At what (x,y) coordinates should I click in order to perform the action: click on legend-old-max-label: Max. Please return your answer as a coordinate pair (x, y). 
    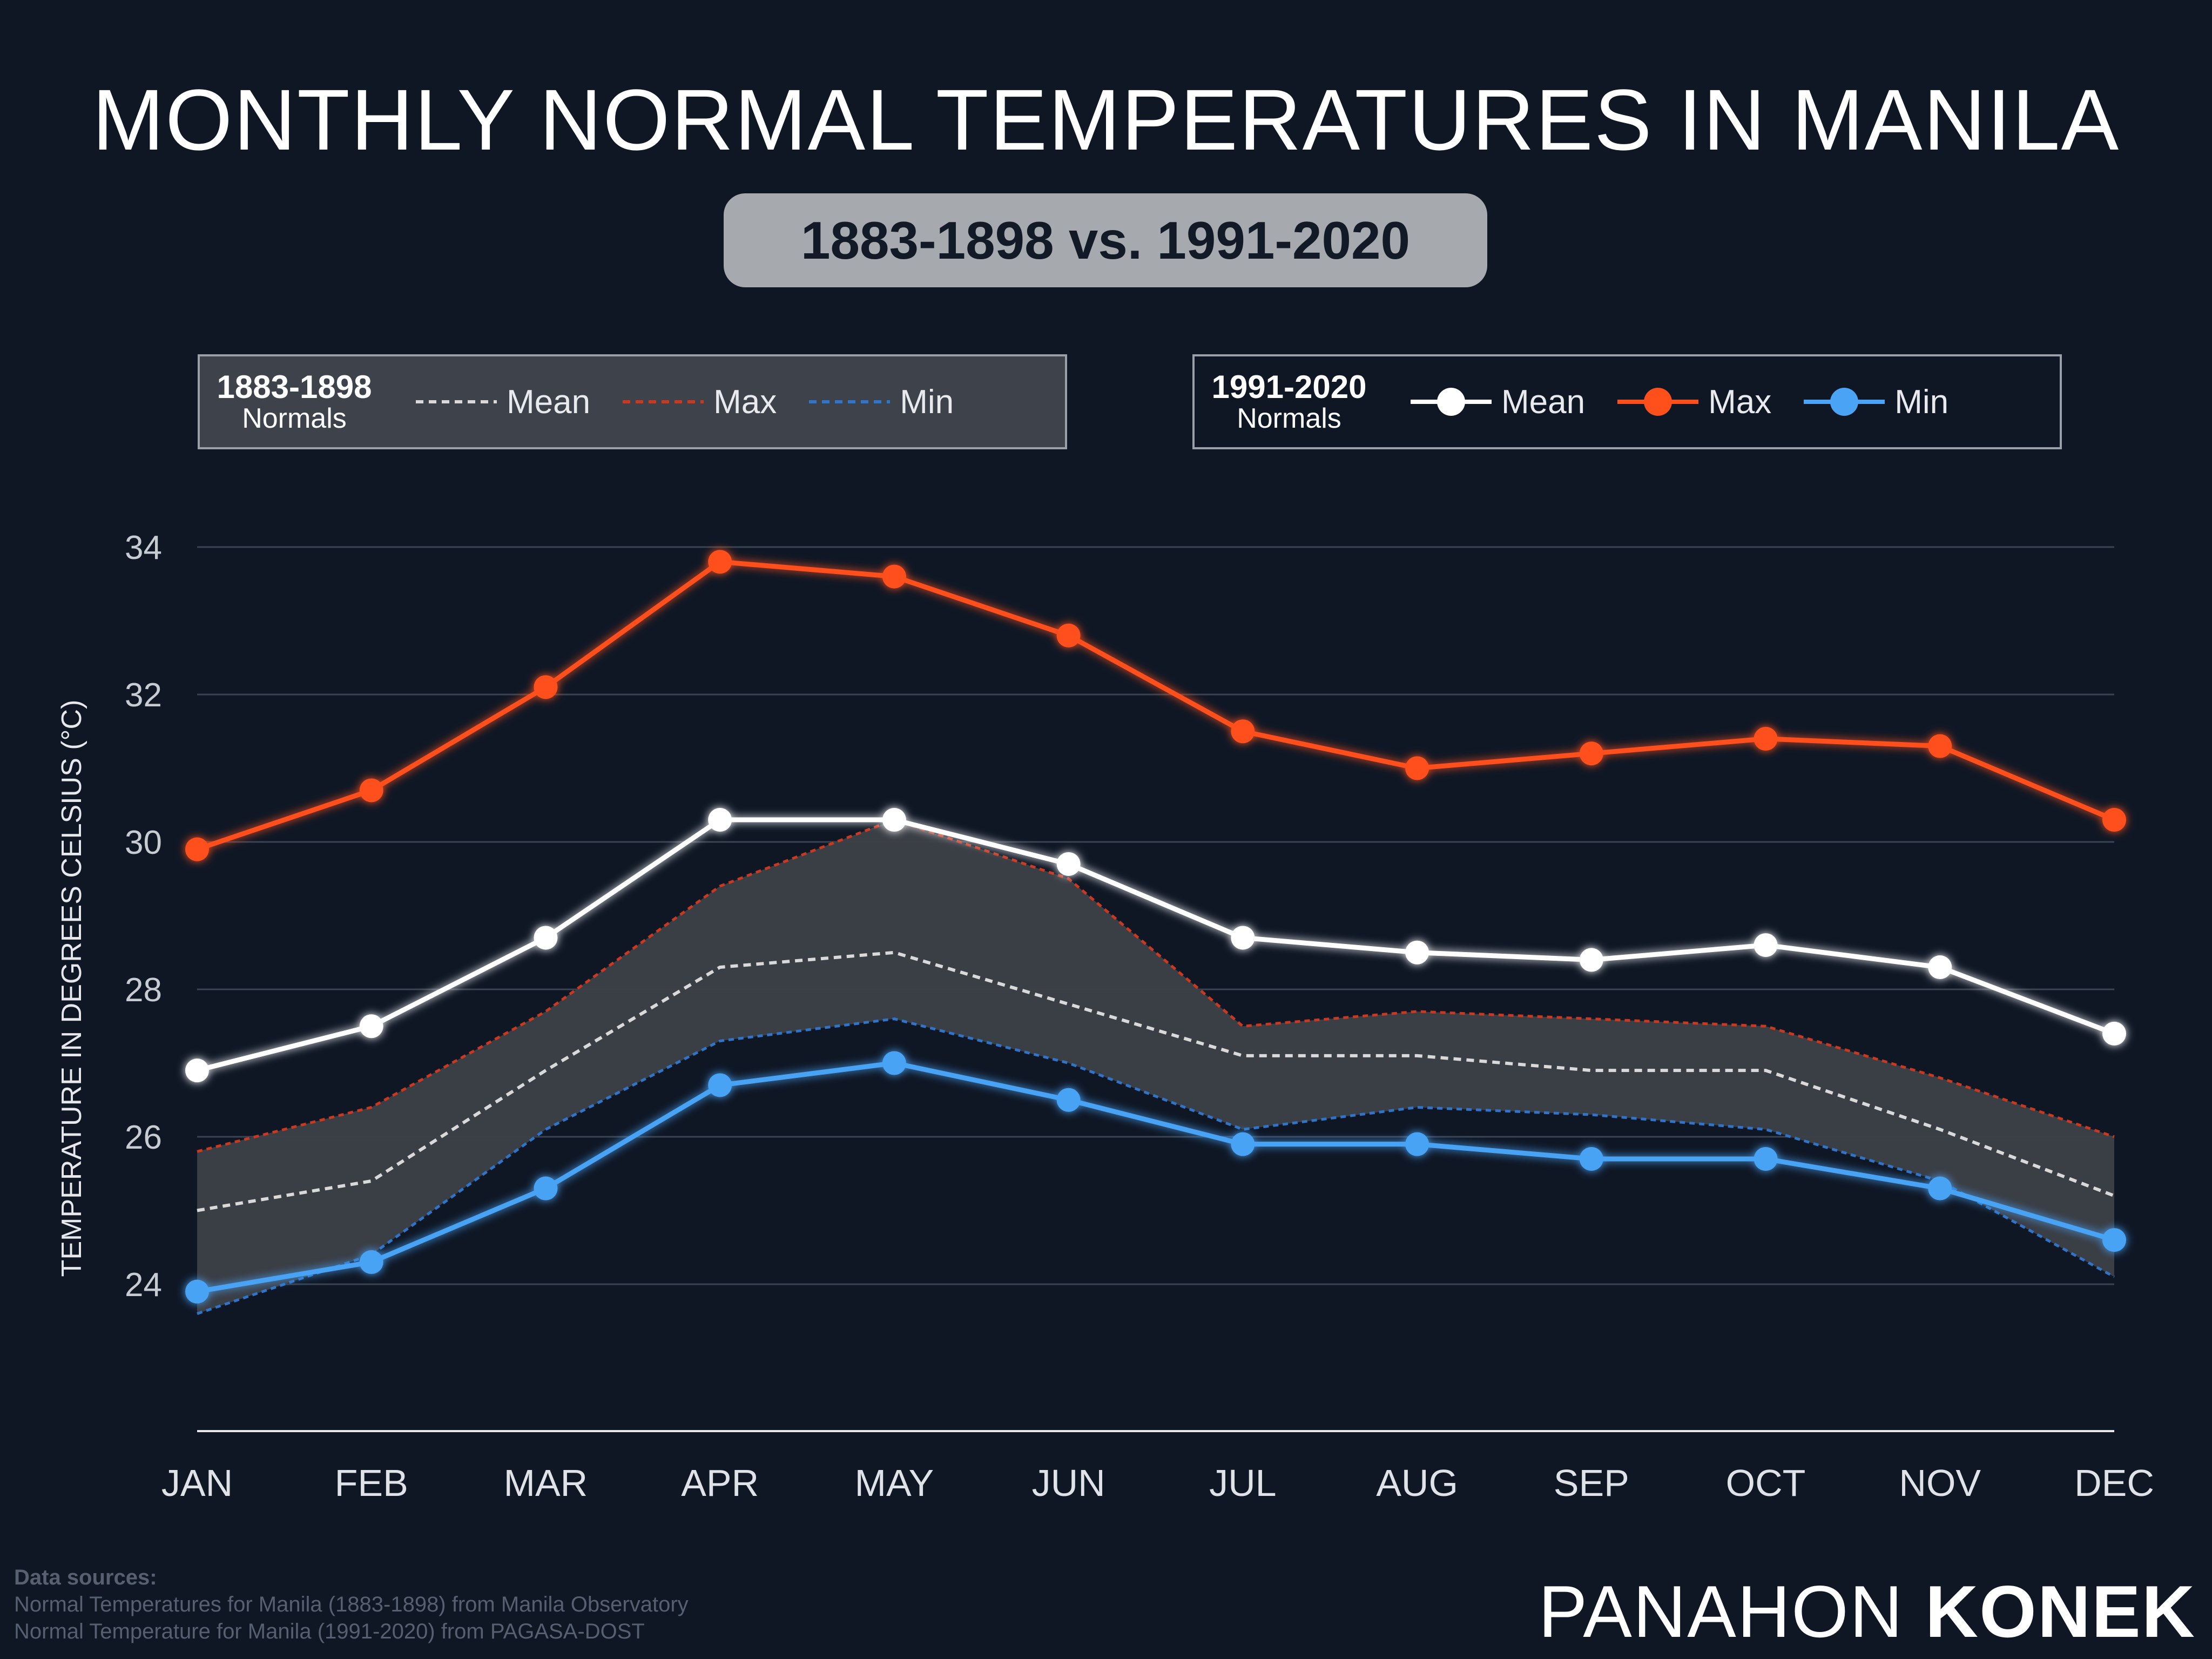
    Looking at the image, I should click on (745, 402).